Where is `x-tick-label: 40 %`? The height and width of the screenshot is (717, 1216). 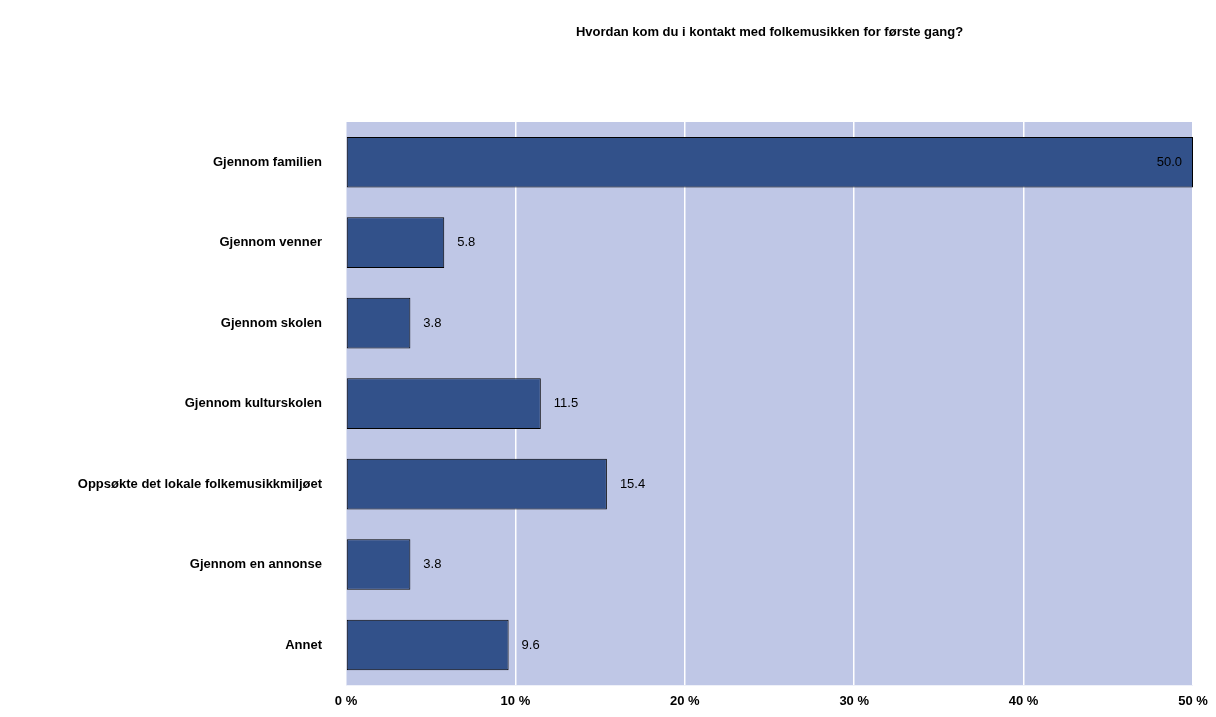
x-tick-label: 40 % is located at coordinates (1023, 700).